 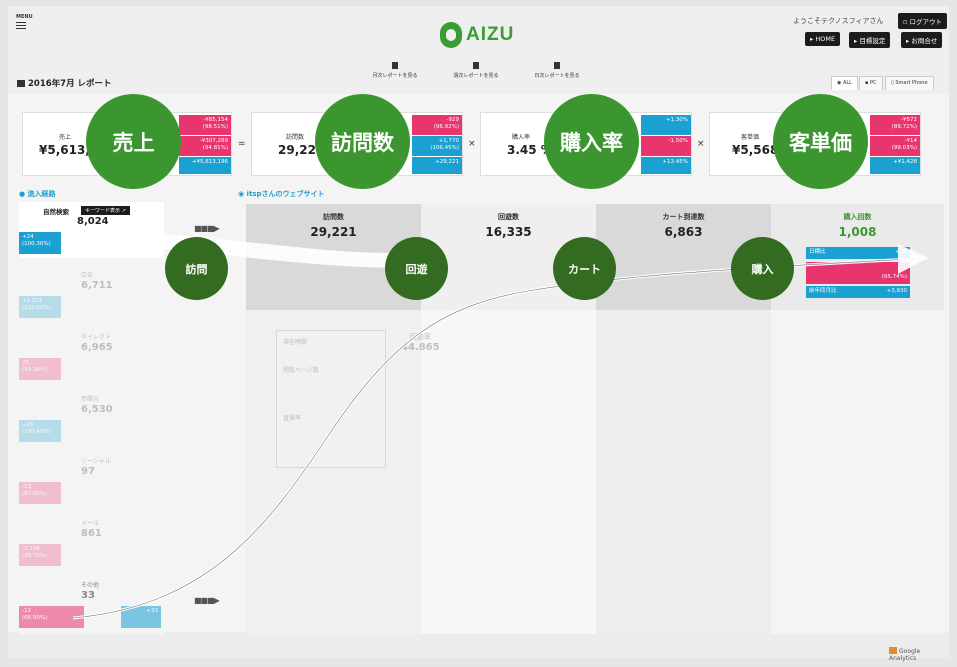 I want to click on source-name: メール, so click(x=90, y=523).